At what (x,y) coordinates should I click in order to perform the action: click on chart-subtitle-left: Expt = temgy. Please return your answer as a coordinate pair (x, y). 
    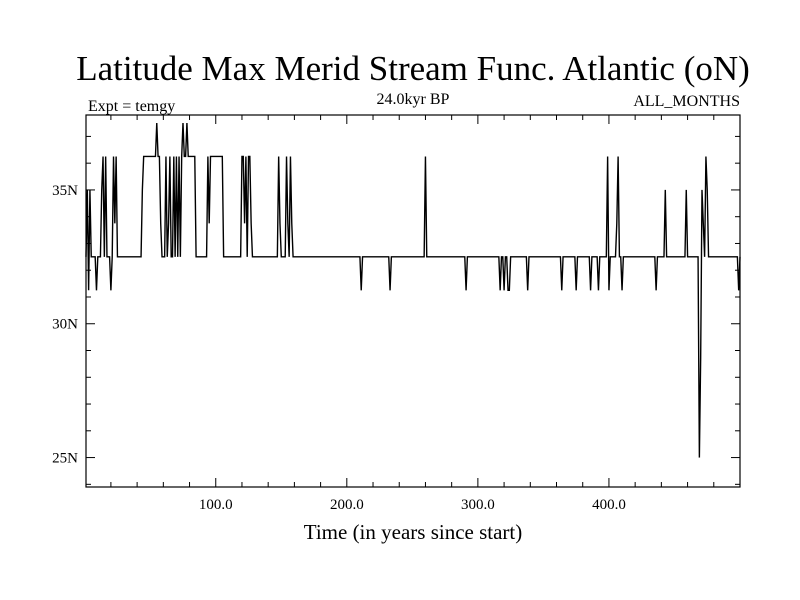
    Looking at the image, I should click on (131, 106).